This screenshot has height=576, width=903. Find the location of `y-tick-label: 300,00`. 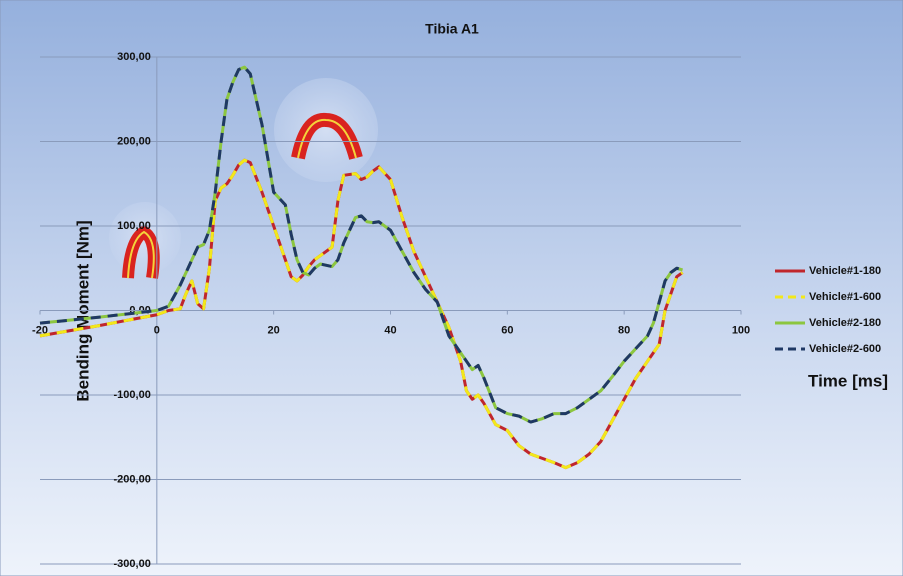

y-tick-label: 300,00 is located at coordinates (134, 57).